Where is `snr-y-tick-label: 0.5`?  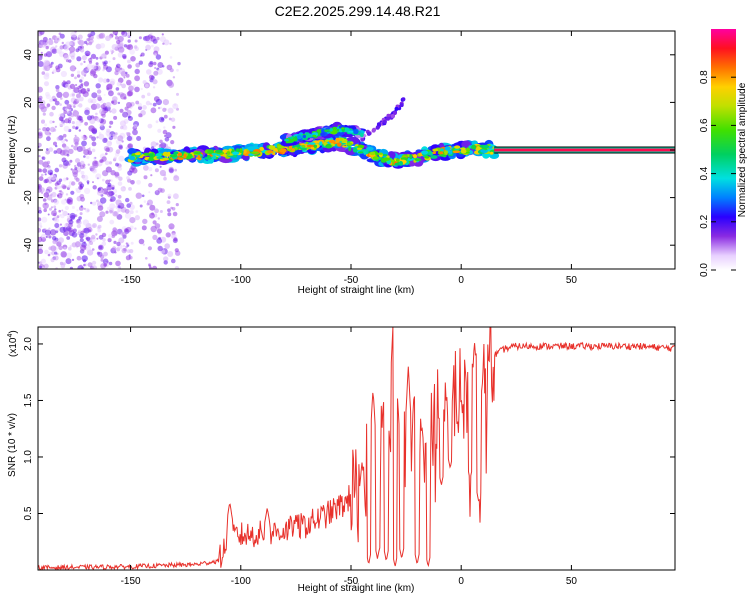
snr-y-tick-label: 0.5 is located at coordinates (28, 513).